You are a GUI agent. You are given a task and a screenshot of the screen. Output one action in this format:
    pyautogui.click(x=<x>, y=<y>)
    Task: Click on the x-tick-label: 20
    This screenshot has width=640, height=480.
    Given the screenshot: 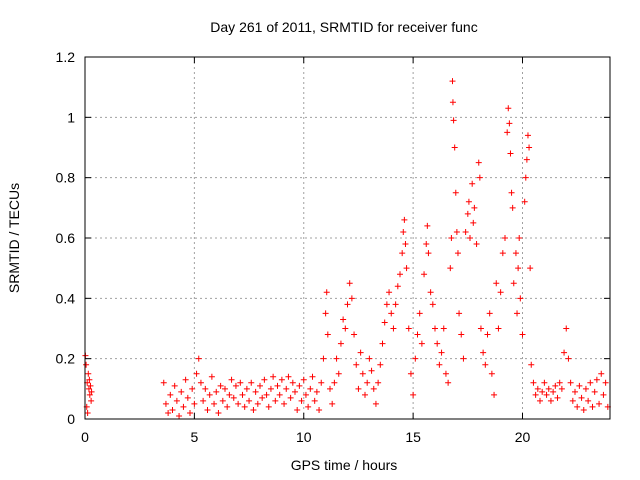 What is the action you would take?
    pyautogui.click(x=523, y=437)
    